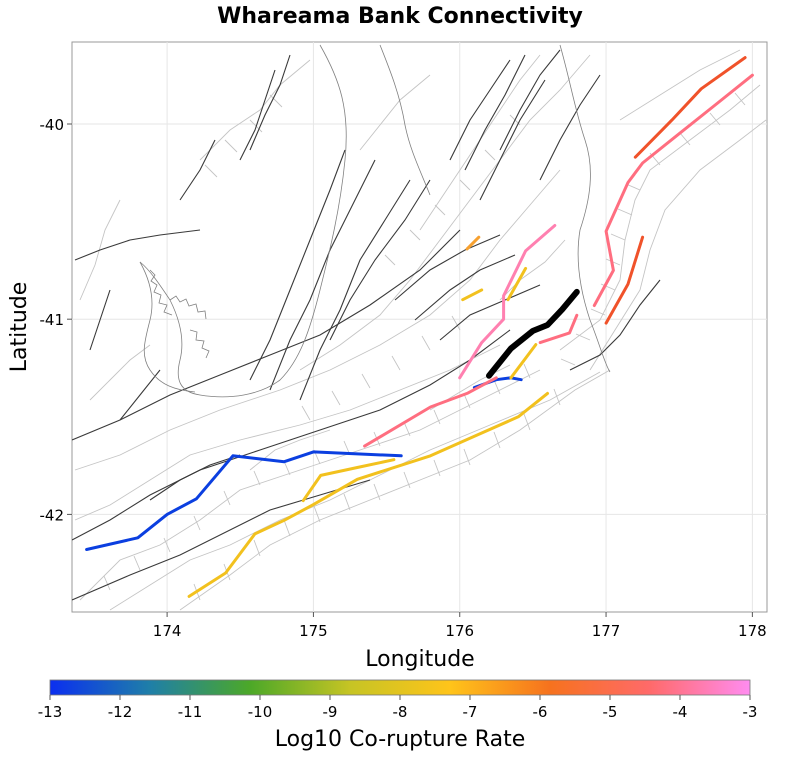  I want to click on colorbar-tick-label: -9, so click(330, 712).